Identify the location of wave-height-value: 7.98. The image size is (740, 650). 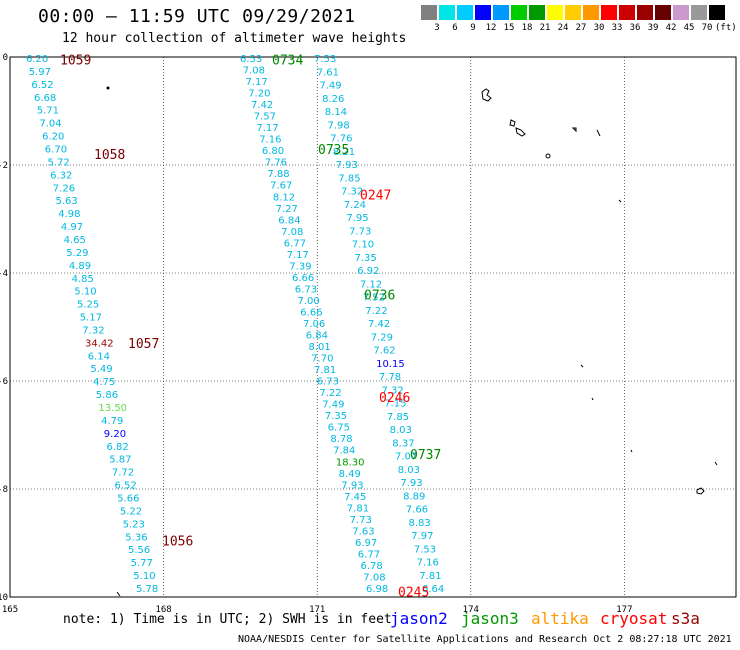
(339, 125).